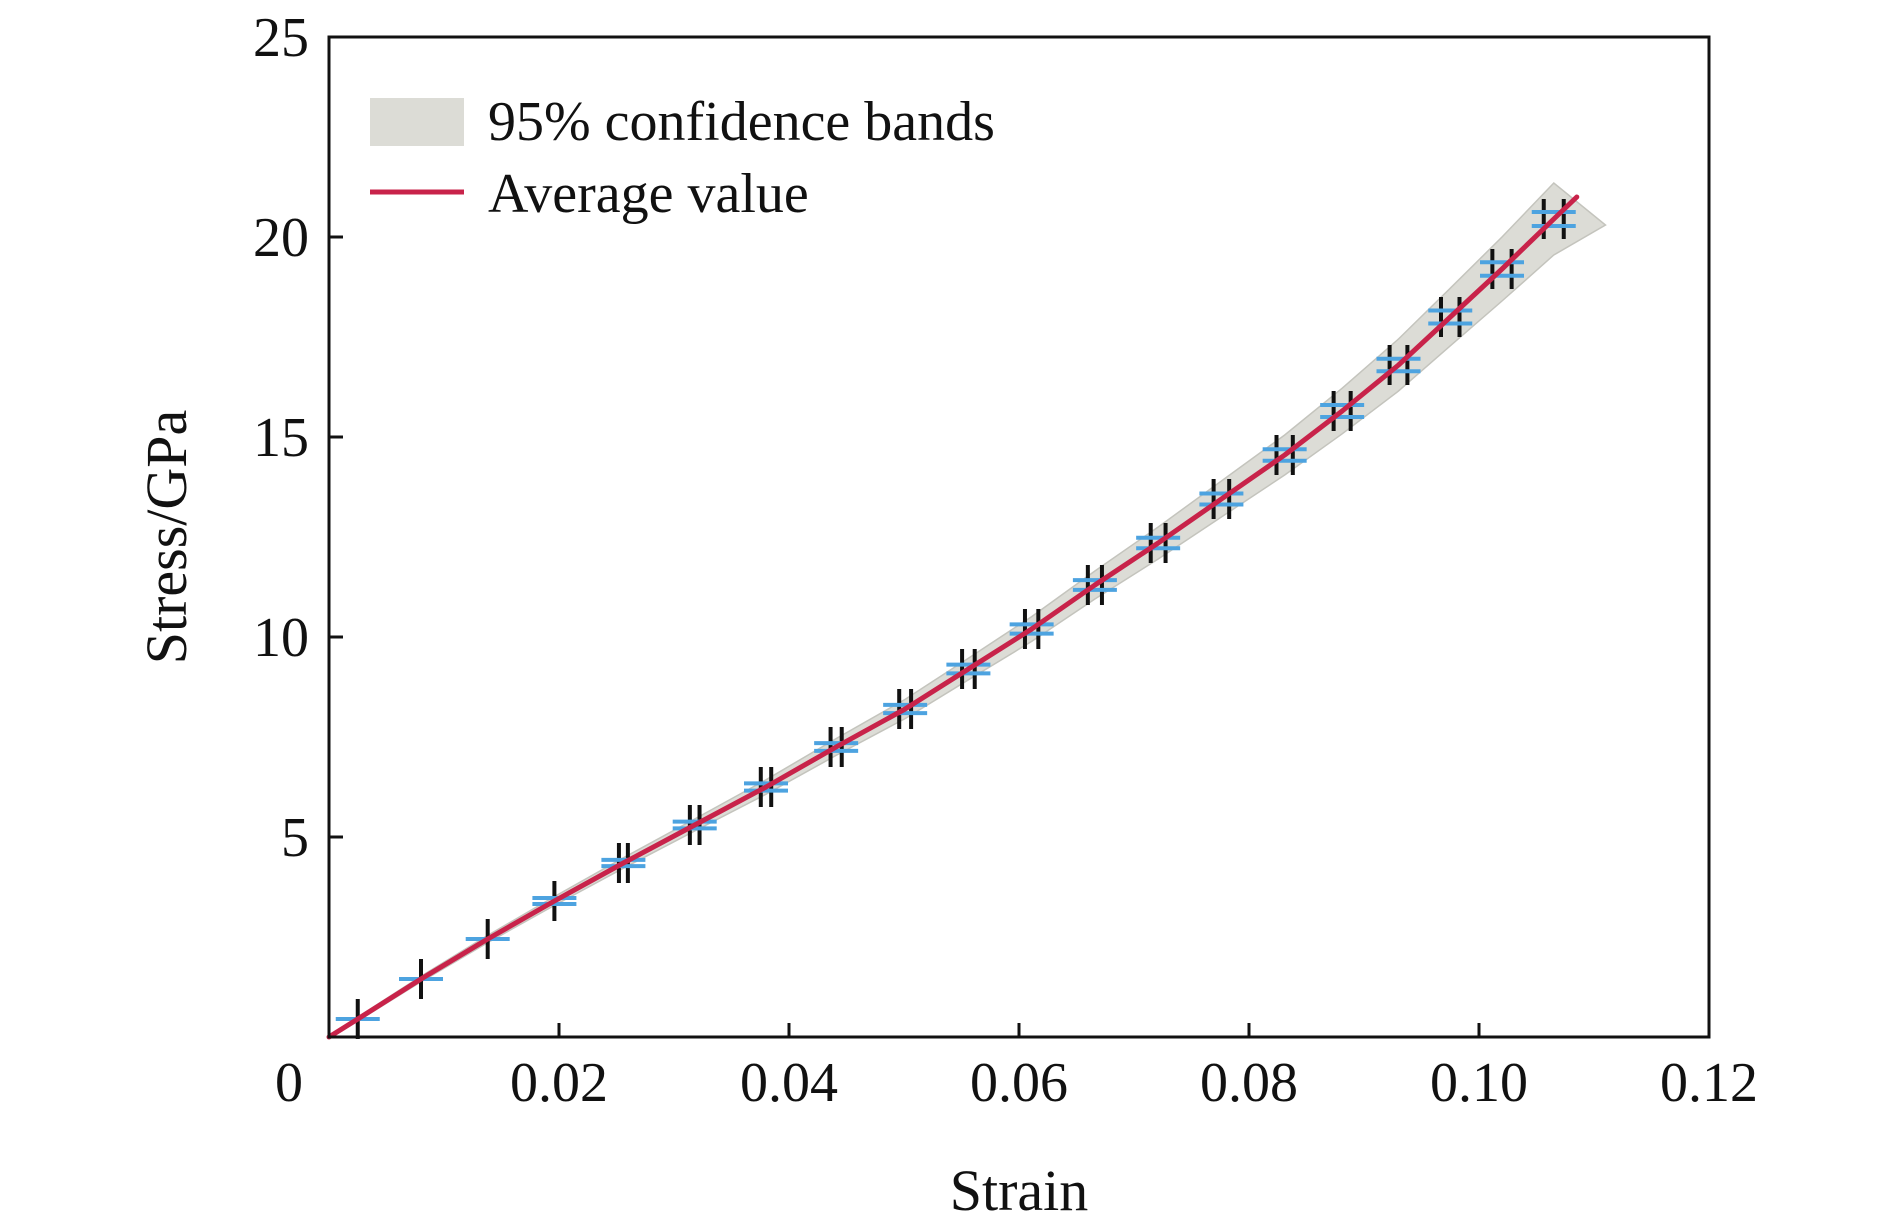  What do you see at coordinates (648, 194) in the screenshot?
I see `legend-label-line: Average value` at bounding box center [648, 194].